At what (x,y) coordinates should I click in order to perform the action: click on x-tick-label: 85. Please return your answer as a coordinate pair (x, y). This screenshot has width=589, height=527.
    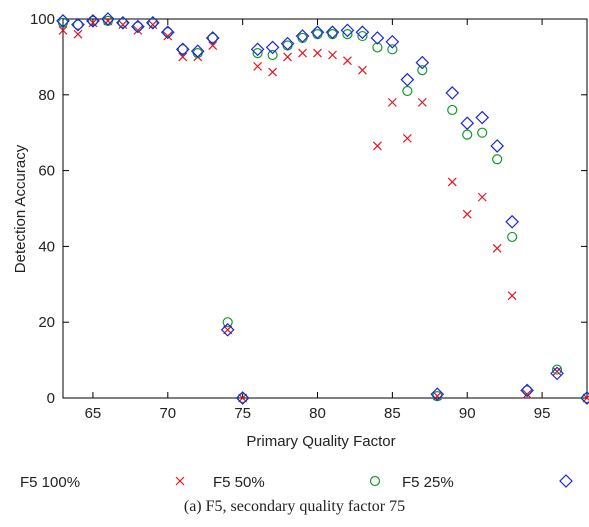
    Looking at the image, I should click on (392, 413).